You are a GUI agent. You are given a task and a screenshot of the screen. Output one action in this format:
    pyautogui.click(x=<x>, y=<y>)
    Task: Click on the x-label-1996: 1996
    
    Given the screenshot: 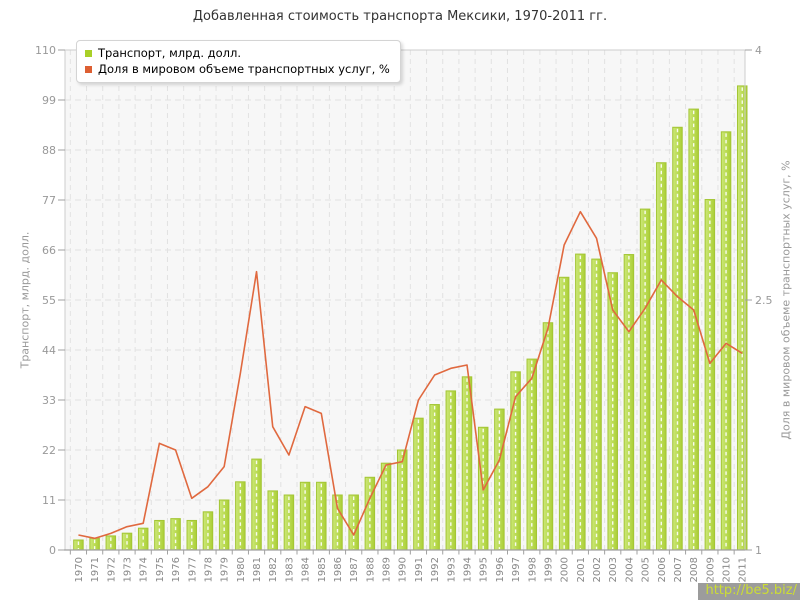 What is the action you would take?
    pyautogui.click(x=500, y=569)
    